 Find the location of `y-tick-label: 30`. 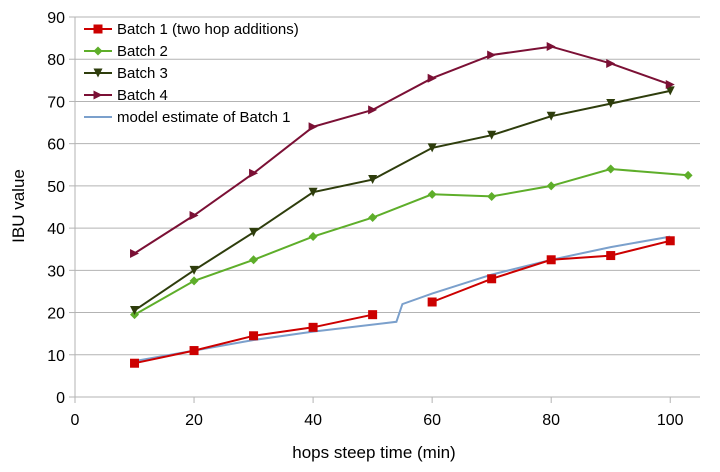

y-tick-label: 30 is located at coordinates (56, 271).